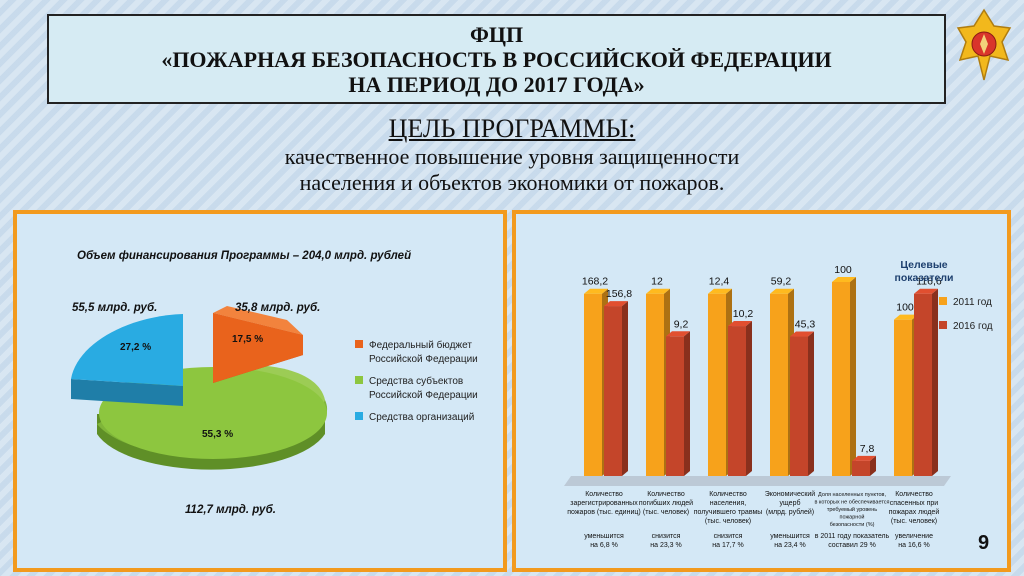 This screenshot has height=576, width=1024. What do you see at coordinates (852, 545) in the screenshot?
I see `category-note-4-1: составил 29 %` at bounding box center [852, 545].